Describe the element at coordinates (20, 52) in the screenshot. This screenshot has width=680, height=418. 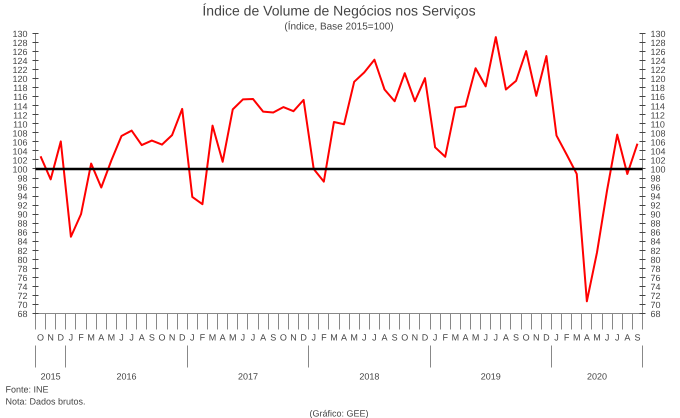
I see `y-tick-label: 126` at that location.